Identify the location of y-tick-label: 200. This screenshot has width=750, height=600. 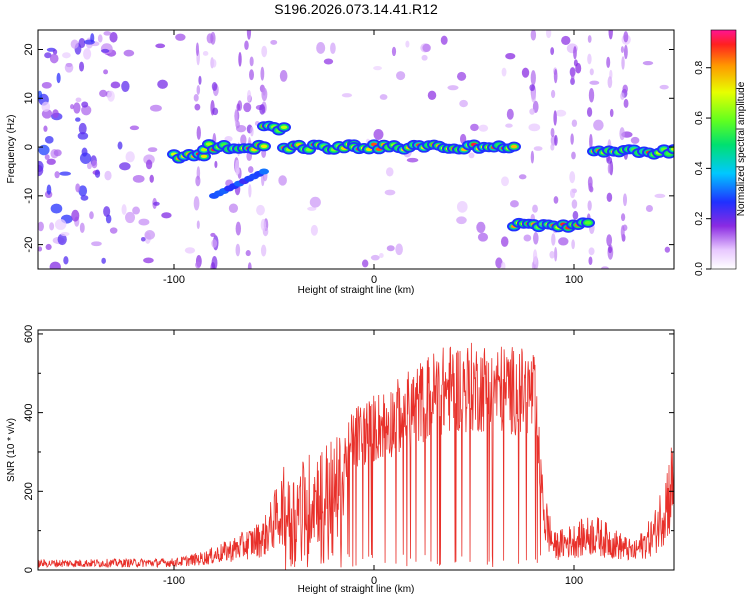
(29, 491).